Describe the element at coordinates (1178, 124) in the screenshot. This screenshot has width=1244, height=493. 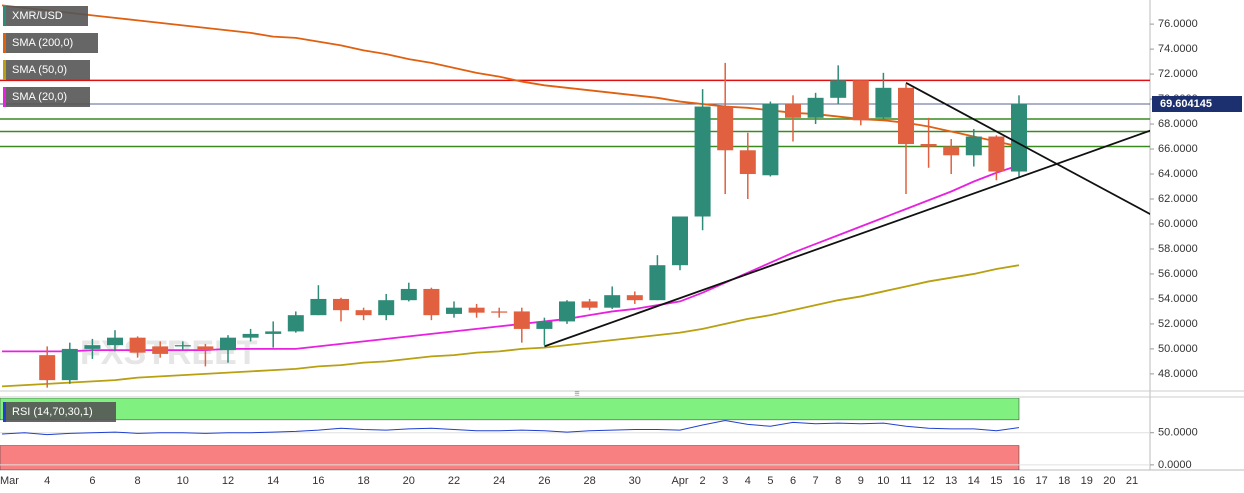
I see `y-tick-label: 68.0000` at that location.